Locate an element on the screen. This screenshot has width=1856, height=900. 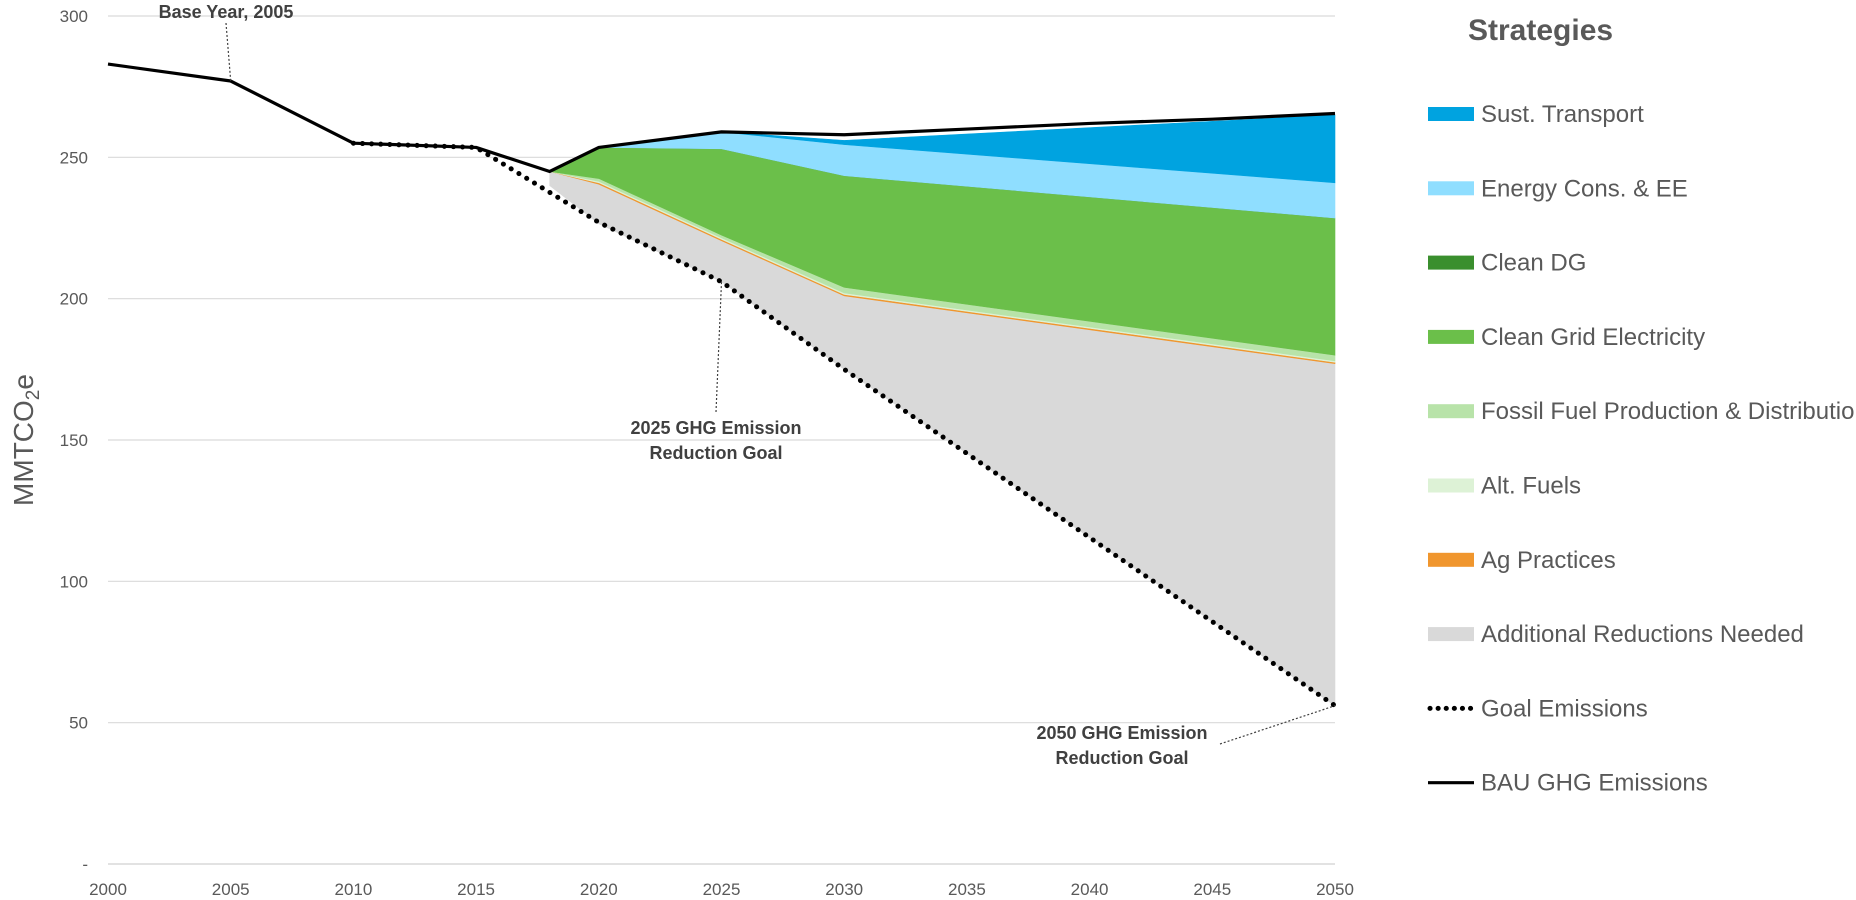
legend-item-sust-transport: Sust. Transport is located at coordinates (1536, 114).